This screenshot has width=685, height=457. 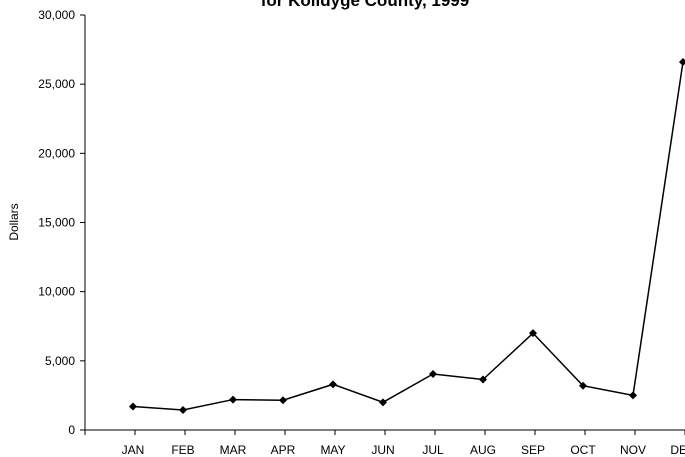 I want to click on x-tick-label: JAN, so click(x=133, y=450).